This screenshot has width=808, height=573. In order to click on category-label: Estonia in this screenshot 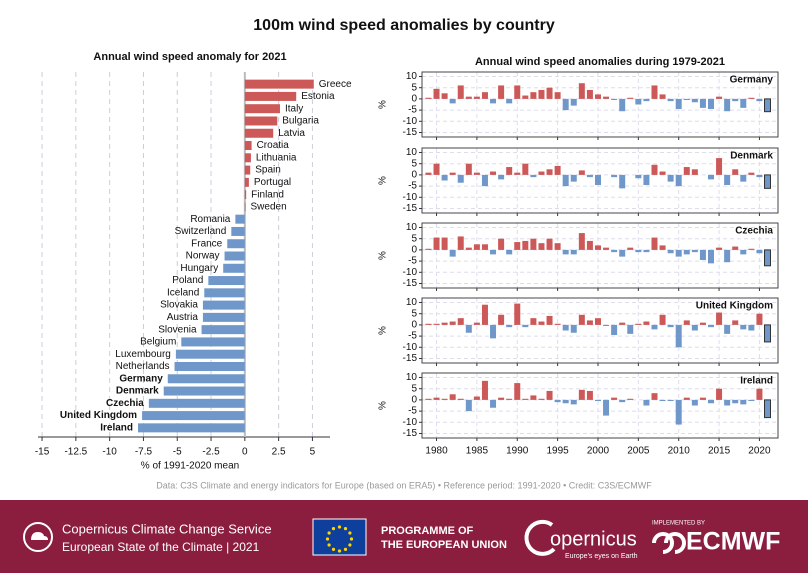, I will do `click(318, 96)`.